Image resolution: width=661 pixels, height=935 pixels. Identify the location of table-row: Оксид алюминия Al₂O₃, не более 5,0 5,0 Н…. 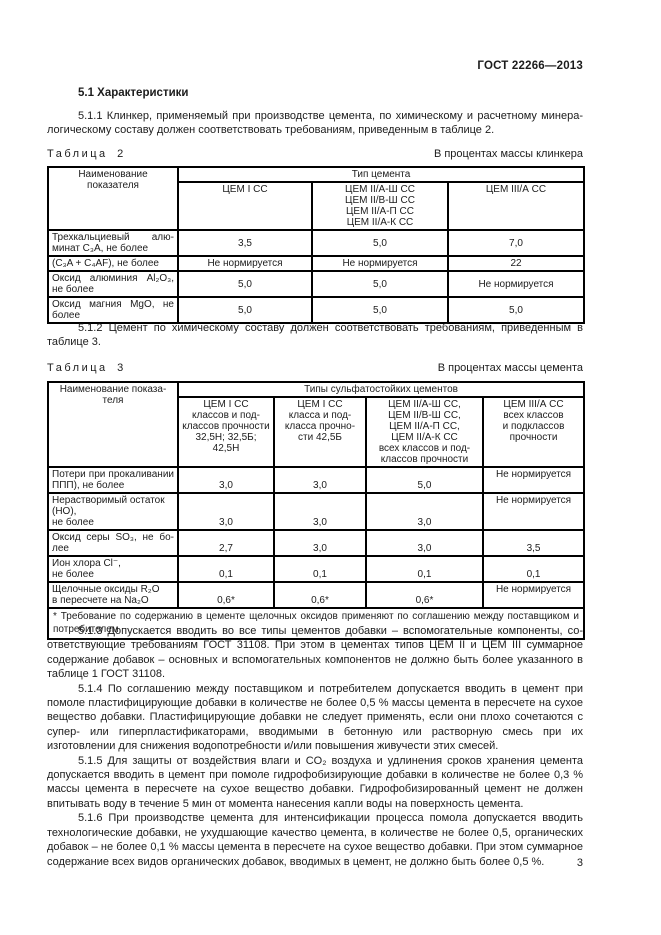
(316, 284).